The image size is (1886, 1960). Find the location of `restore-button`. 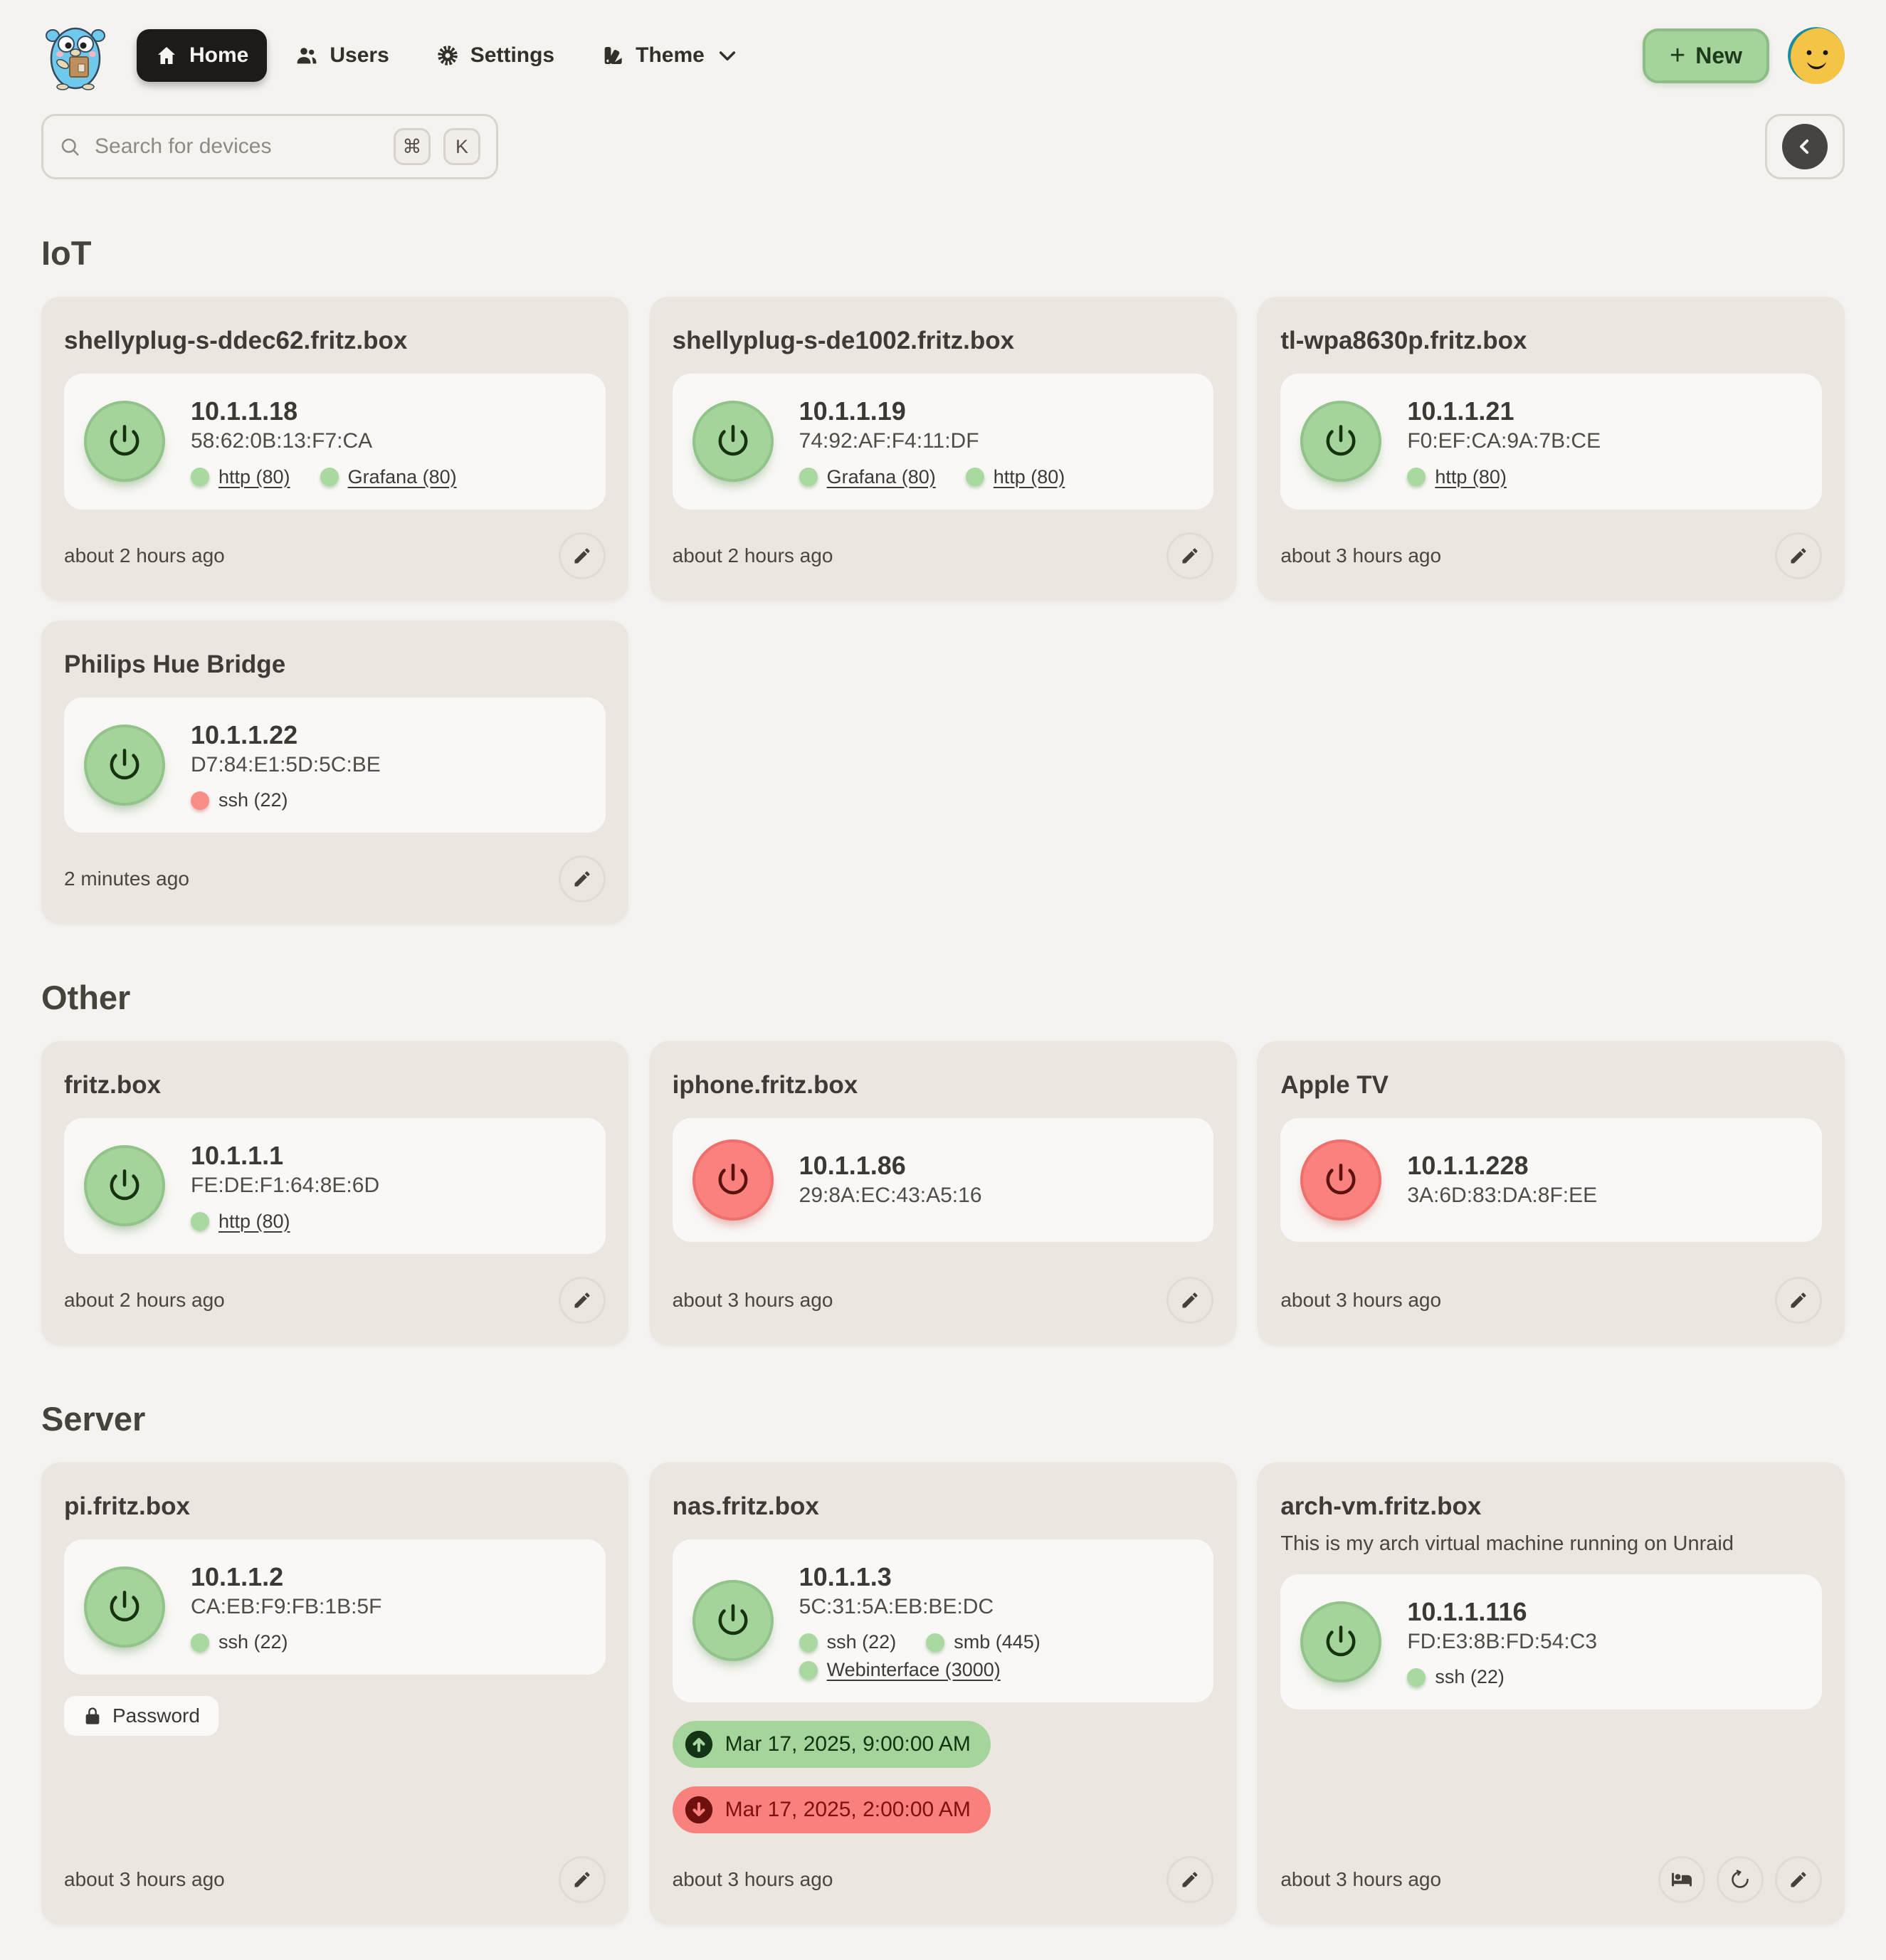

restore-button is located at coordinates (1740, 1880).